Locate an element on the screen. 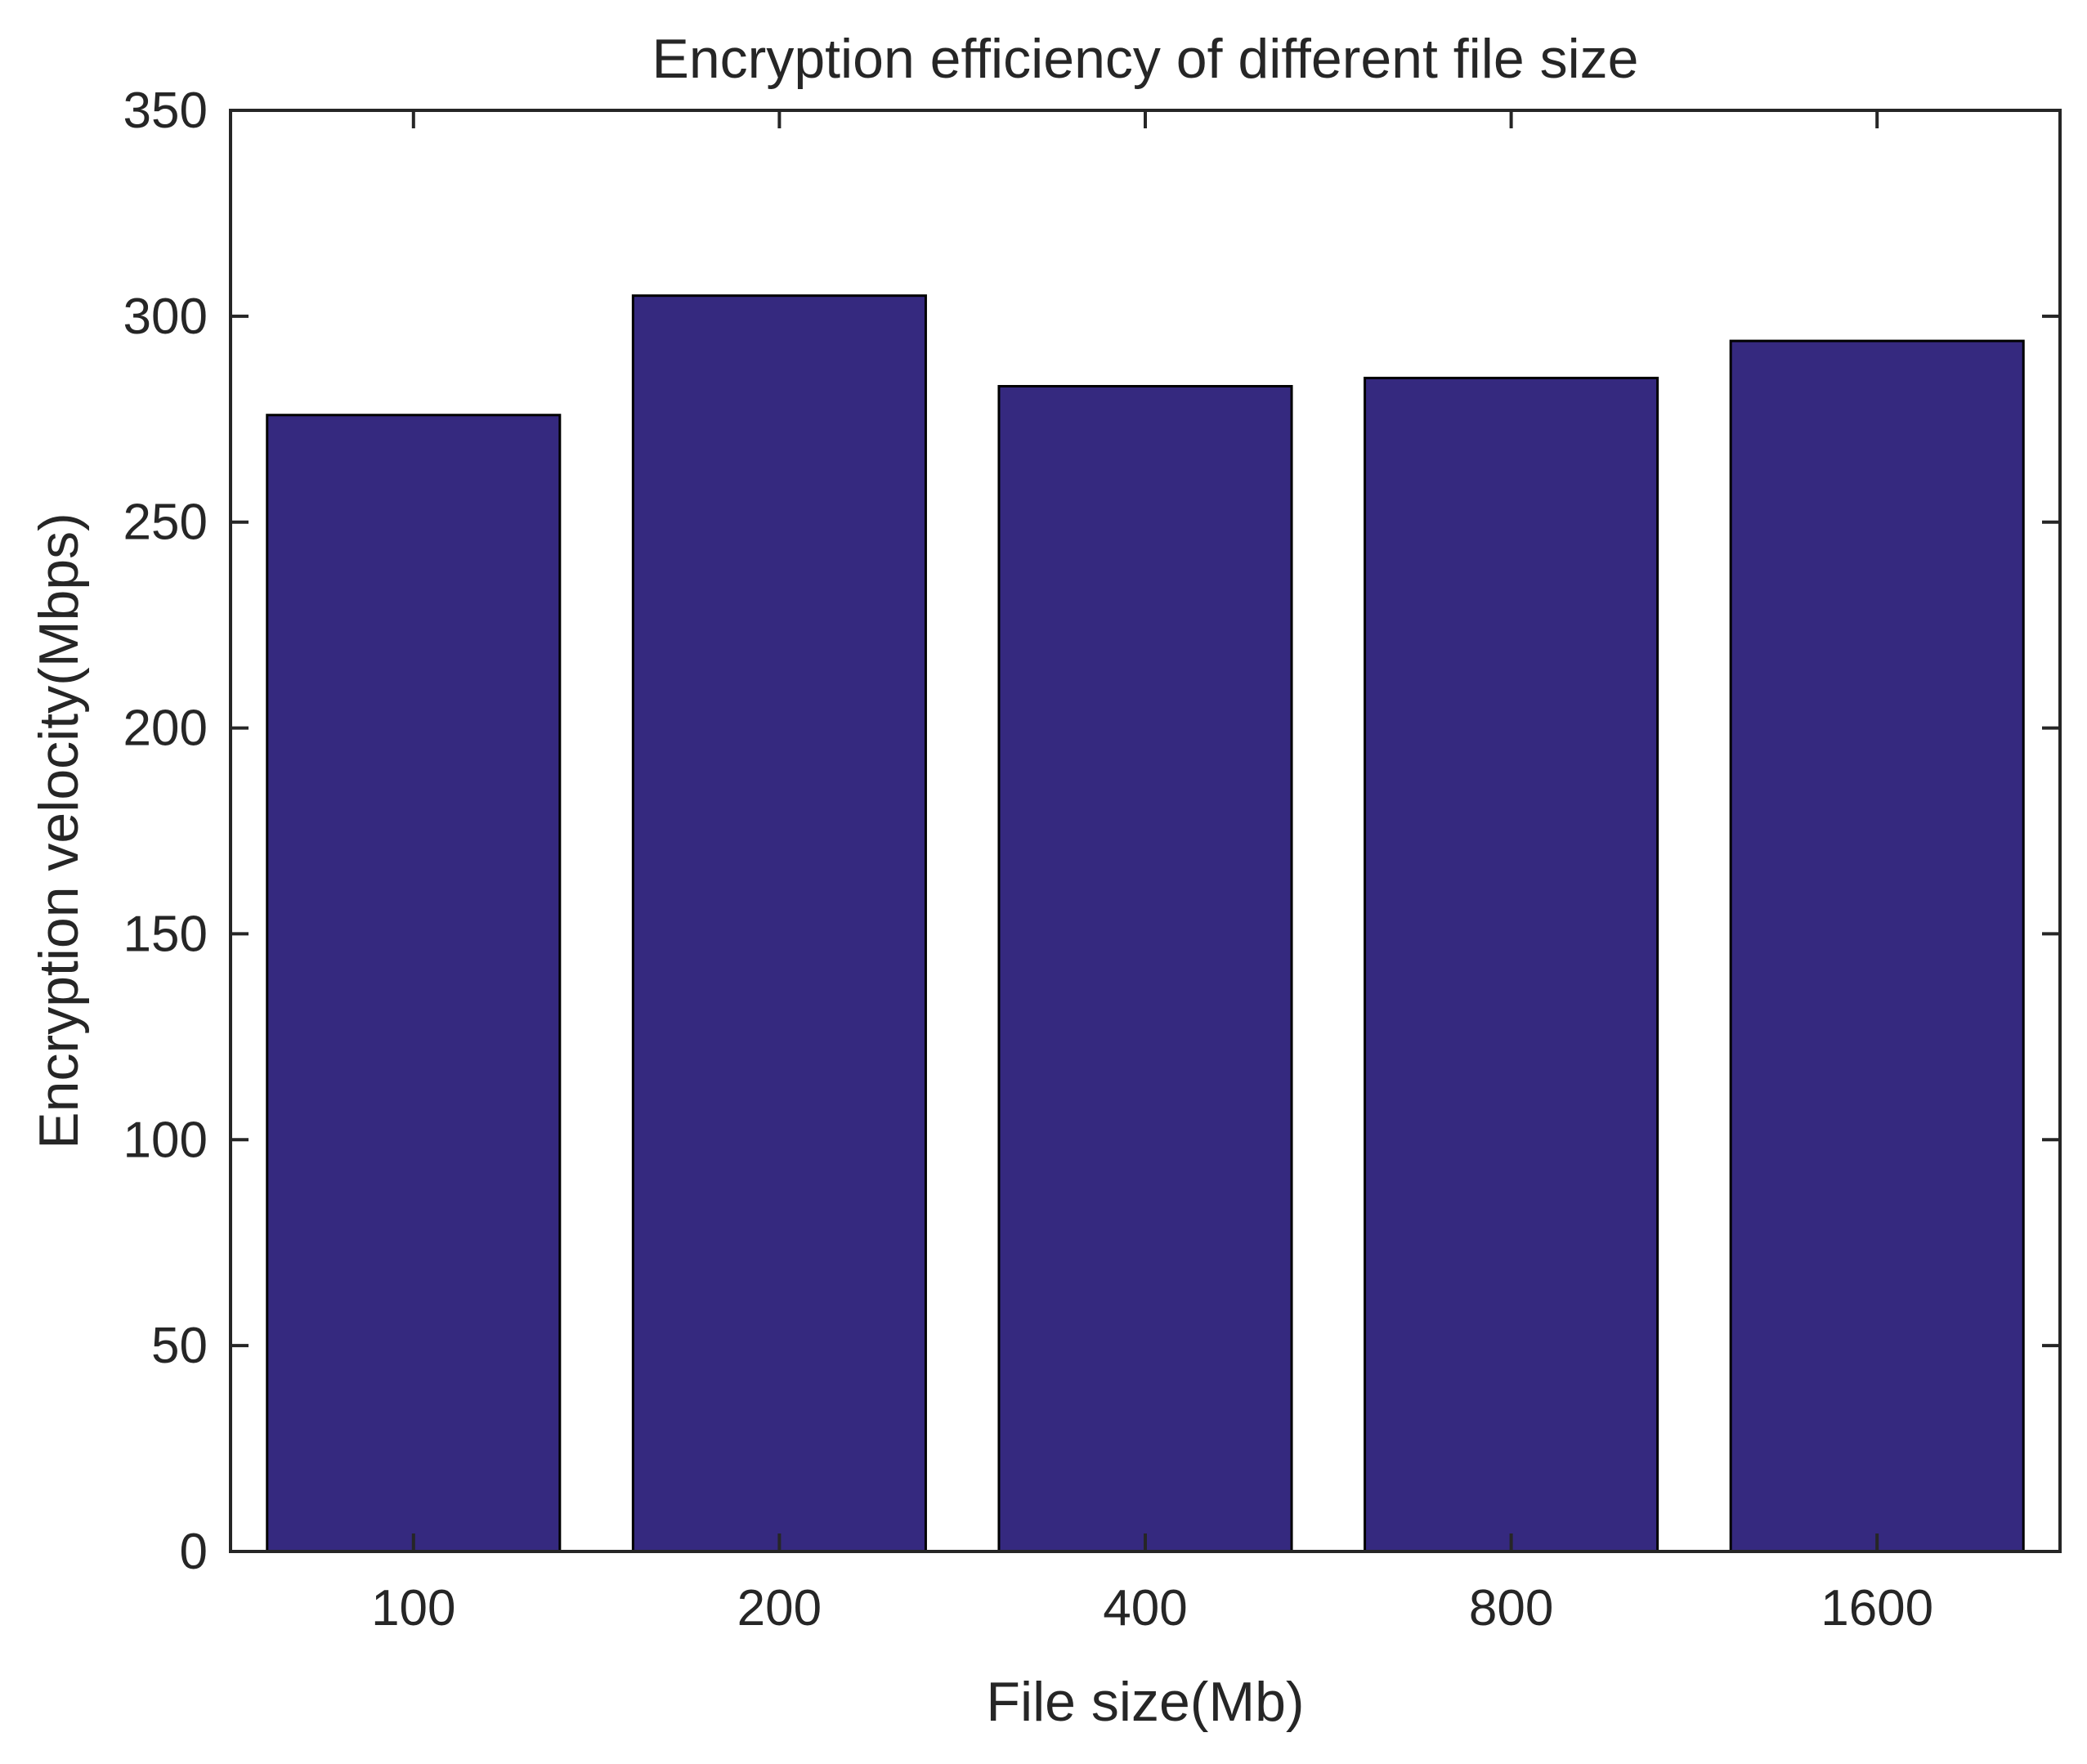  y-tick-label-150: 150 is located at coordinates (165, 934).